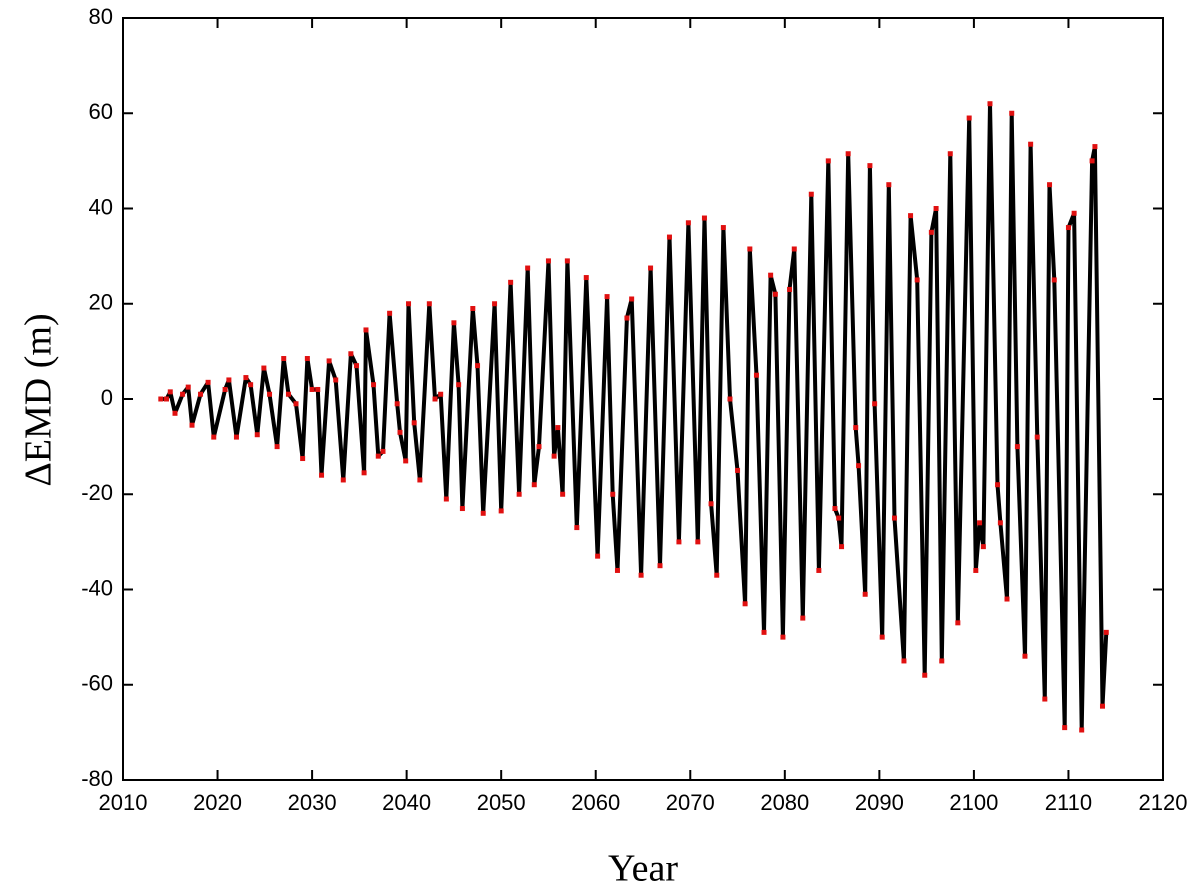 This screenshot has height=894, width=1200. What do you see at coordinates (501, 802) in the screenshot?
I see `x-tick-label: 2050` at bounding box center [501, 802].